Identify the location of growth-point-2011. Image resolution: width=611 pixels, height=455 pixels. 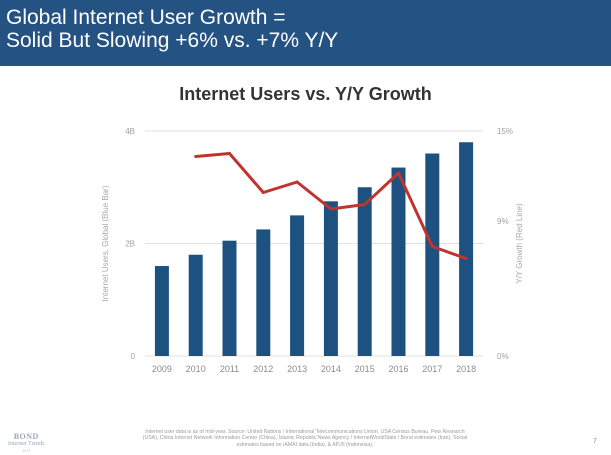
(229, 153).